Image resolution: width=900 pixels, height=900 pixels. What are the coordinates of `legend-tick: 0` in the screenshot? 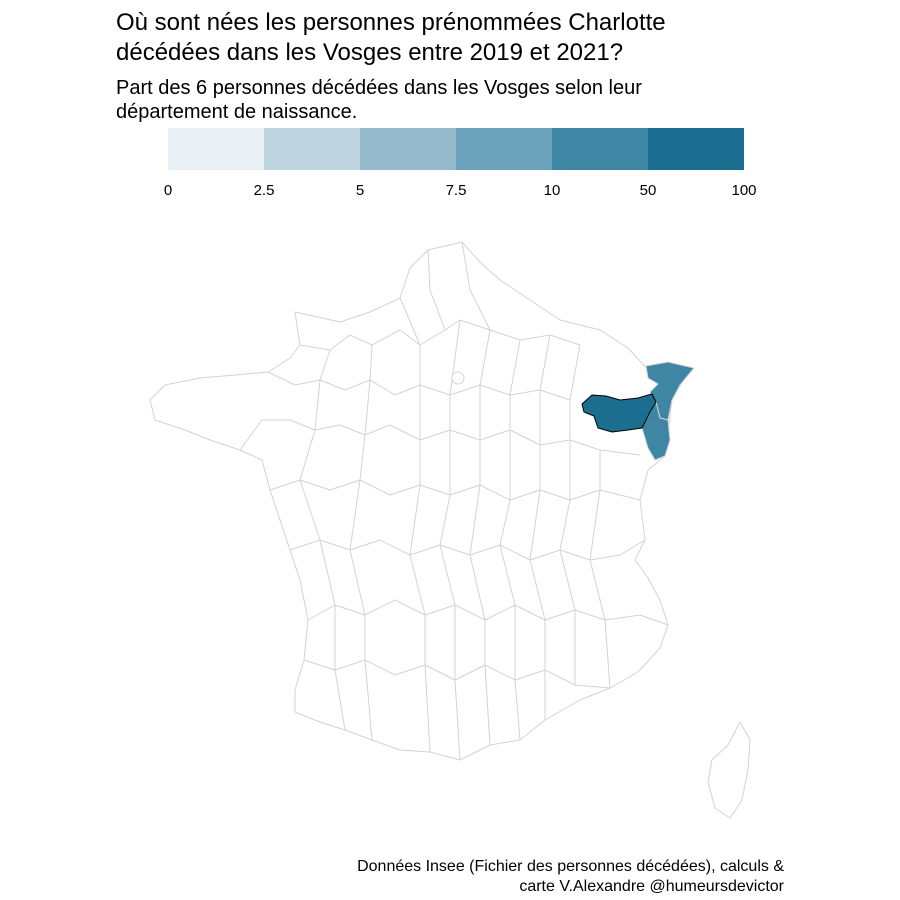 It's located at (168, 190).